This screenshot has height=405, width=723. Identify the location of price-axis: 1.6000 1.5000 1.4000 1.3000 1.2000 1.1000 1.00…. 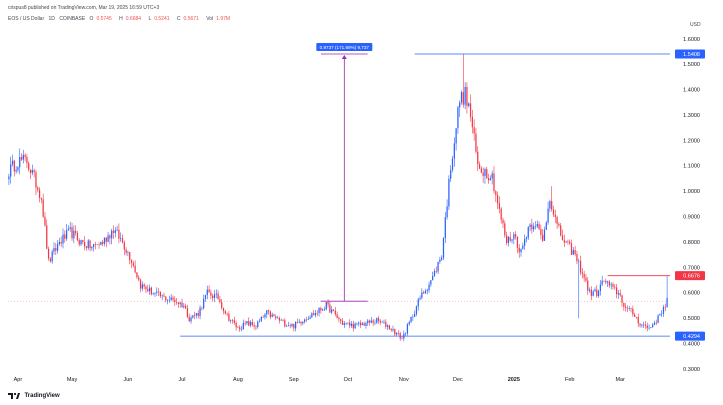
(690, 205).